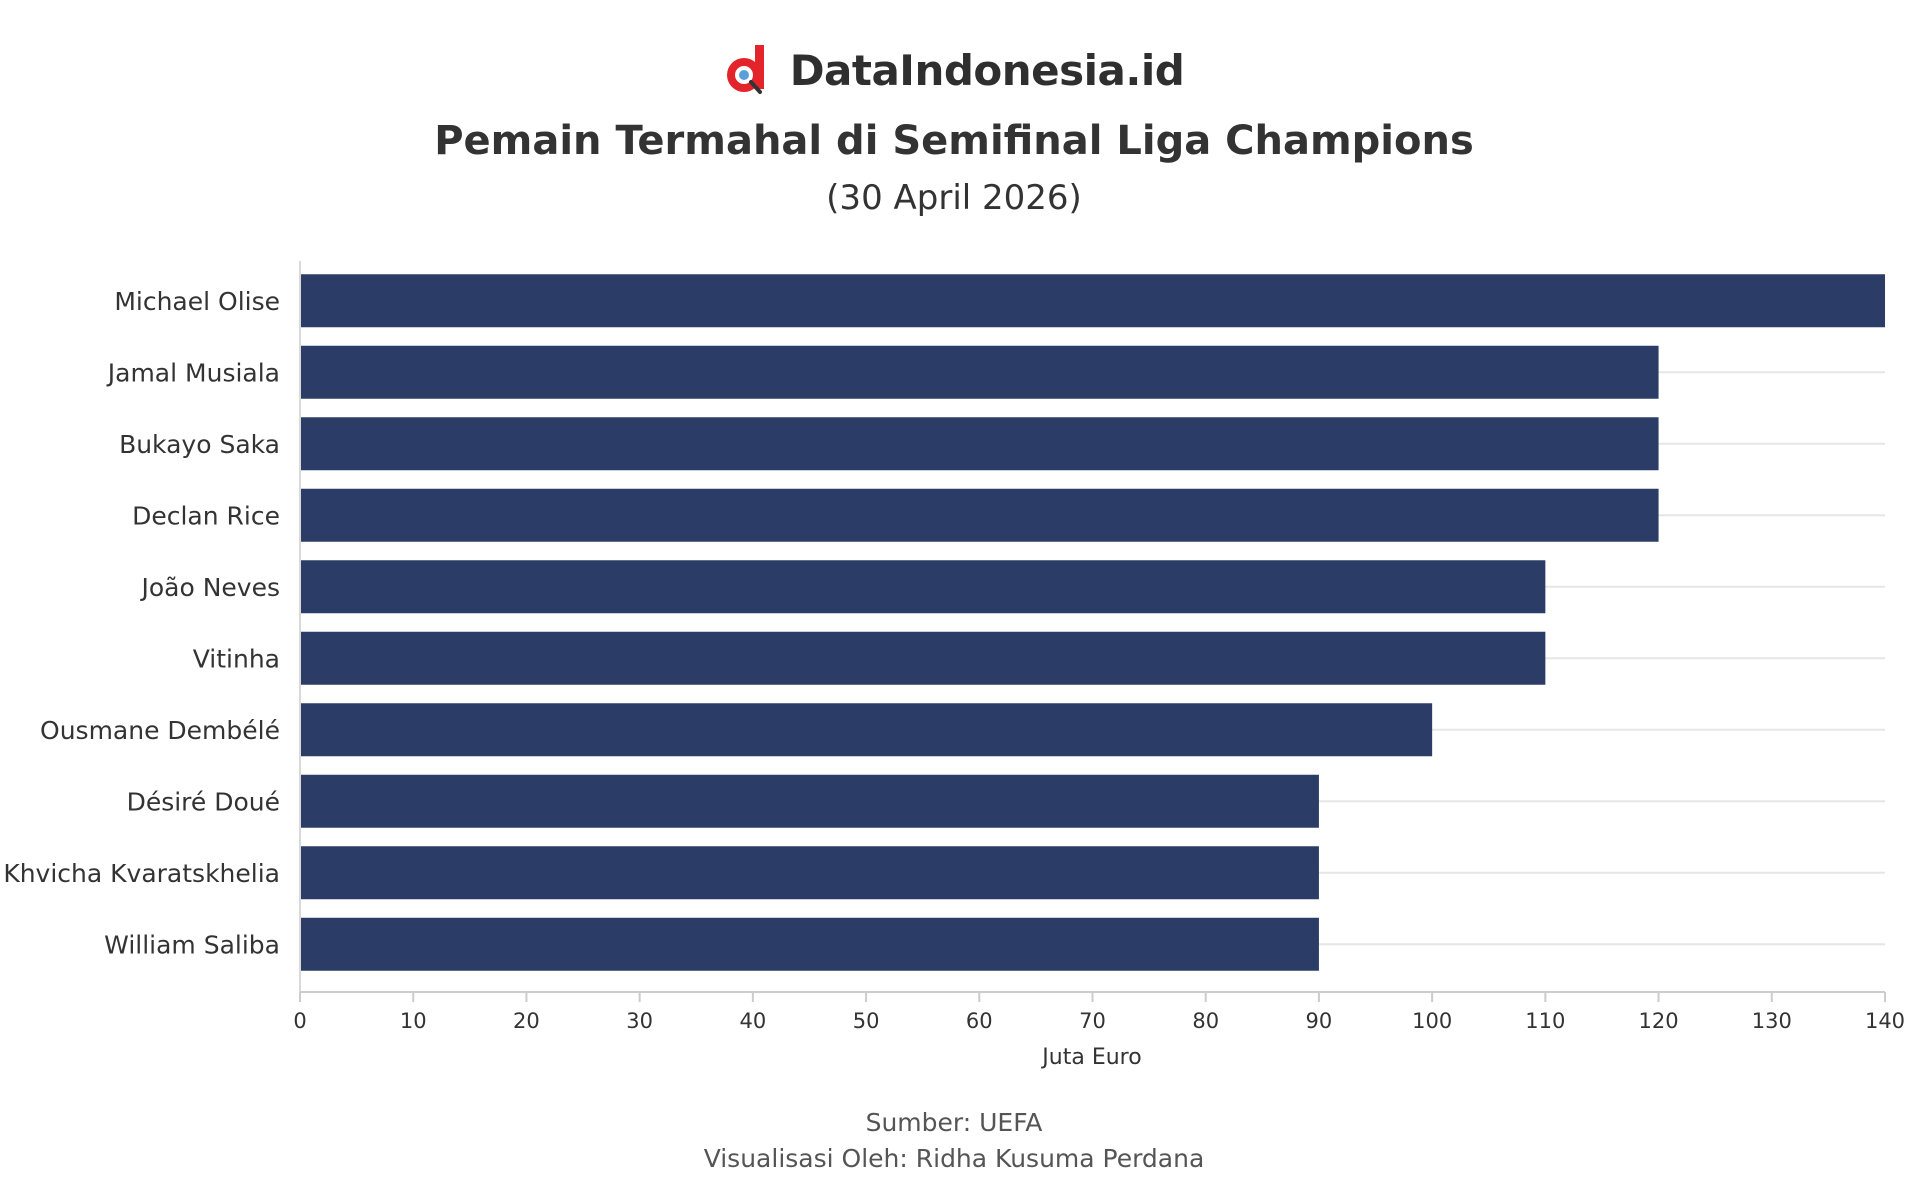 This screenshot has height=1192, width=1908. Describe the element at coordinates (203, 801) in the screenshot. I see `category-label: Désiré Doué` at that location.